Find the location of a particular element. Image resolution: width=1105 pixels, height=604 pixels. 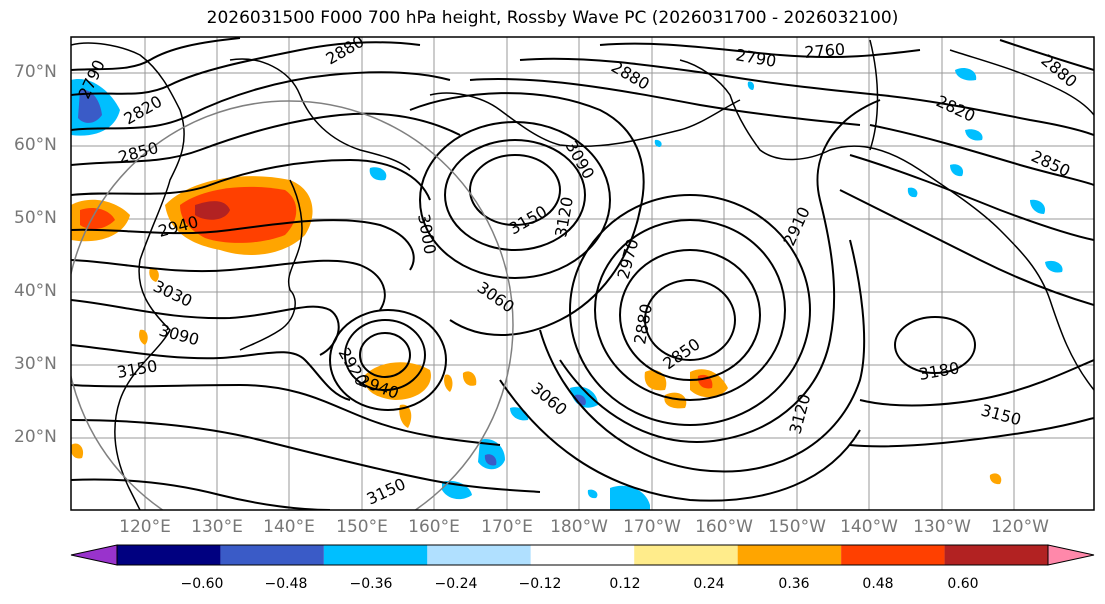

colorbar-tick: 0.12 is located at coordinates (625, 584).